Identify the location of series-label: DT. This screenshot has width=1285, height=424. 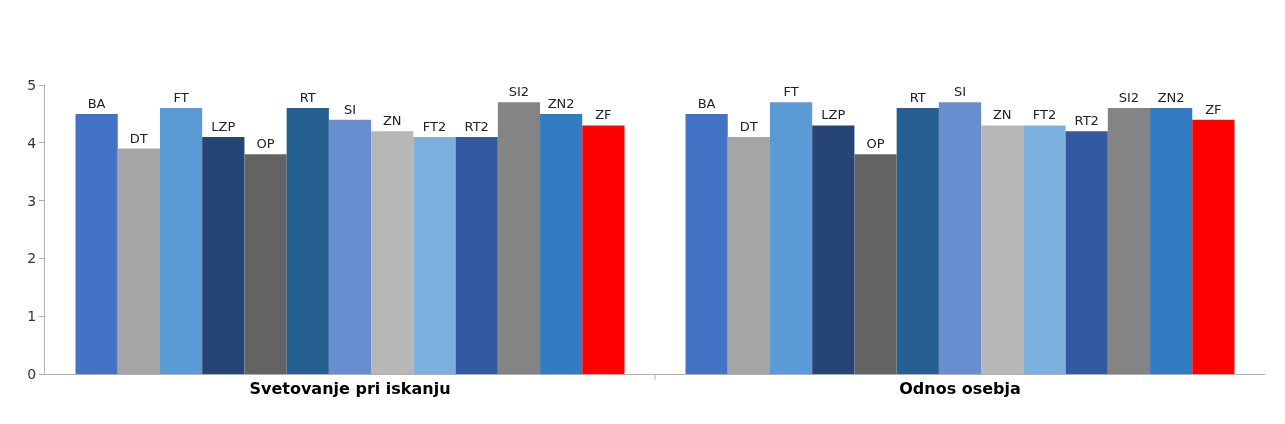
(138, 138).